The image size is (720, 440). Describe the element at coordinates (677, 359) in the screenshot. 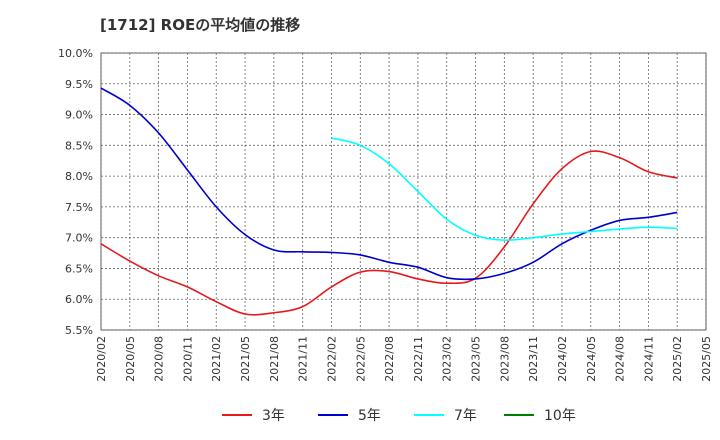

I see `x-tick-label: 2025/02` at that location.